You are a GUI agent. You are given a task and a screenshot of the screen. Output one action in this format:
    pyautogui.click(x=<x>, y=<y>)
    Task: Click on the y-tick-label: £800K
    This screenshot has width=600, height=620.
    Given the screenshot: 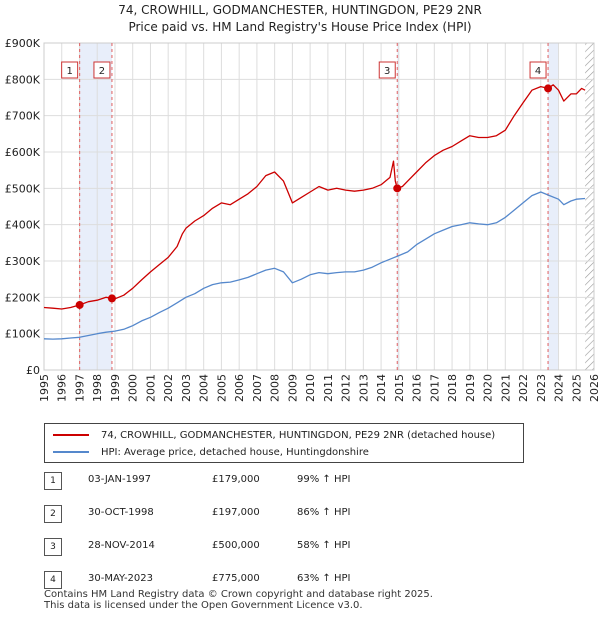 What is the action you would take?
    pyautogui.click(x=23, y=79)
    